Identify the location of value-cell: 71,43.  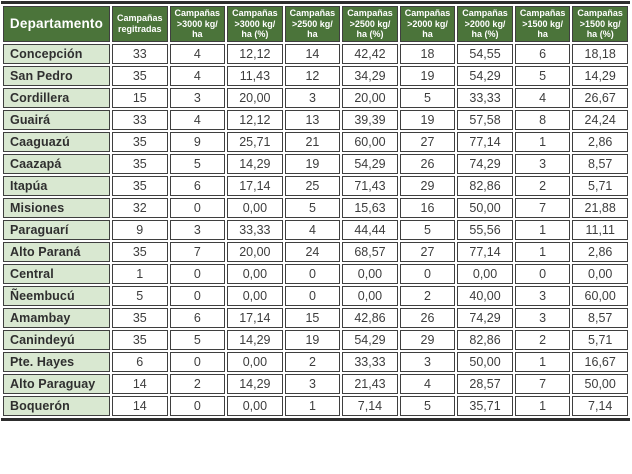
(370, 186).